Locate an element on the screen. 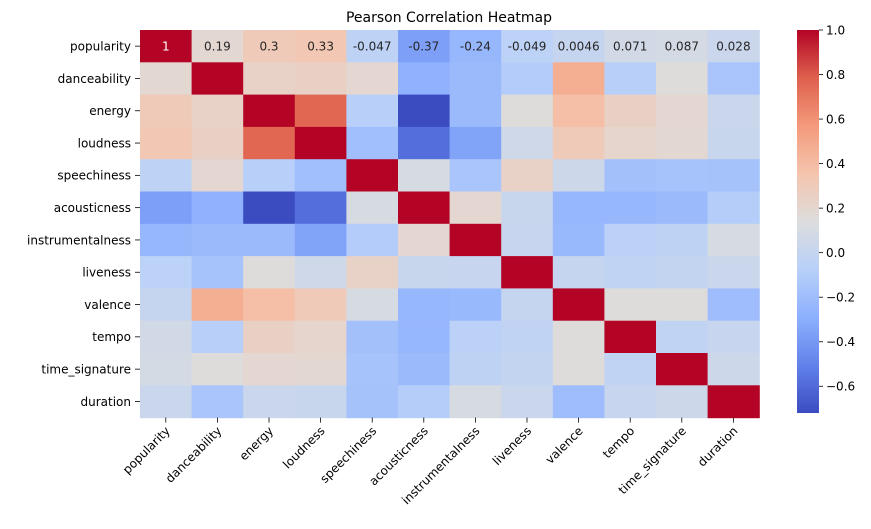 The image size is (871, 529). y-tick-label: popularity is located at coordinates (100, 46).